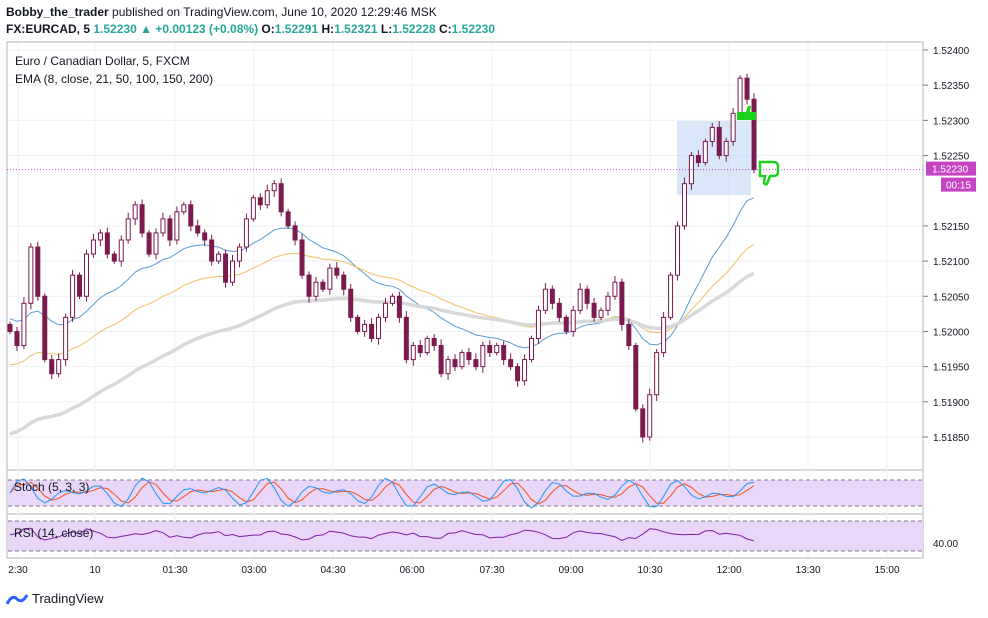  What do you see at coordinates (886, 570) in the screenshot?
I see `time-tick-label: 15:00` at bounding box center [886, 570].